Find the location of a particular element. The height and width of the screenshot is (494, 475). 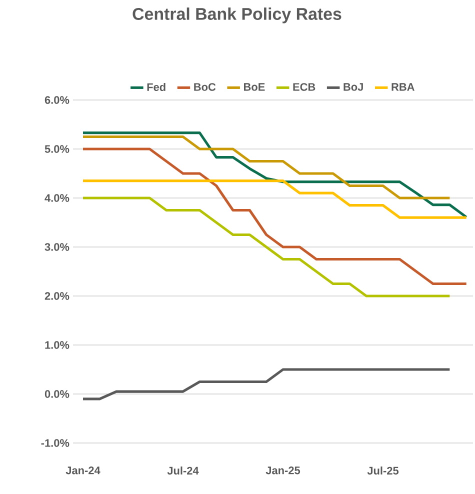

y-tick-label: 5.0% is located at coordinates (57, 149).